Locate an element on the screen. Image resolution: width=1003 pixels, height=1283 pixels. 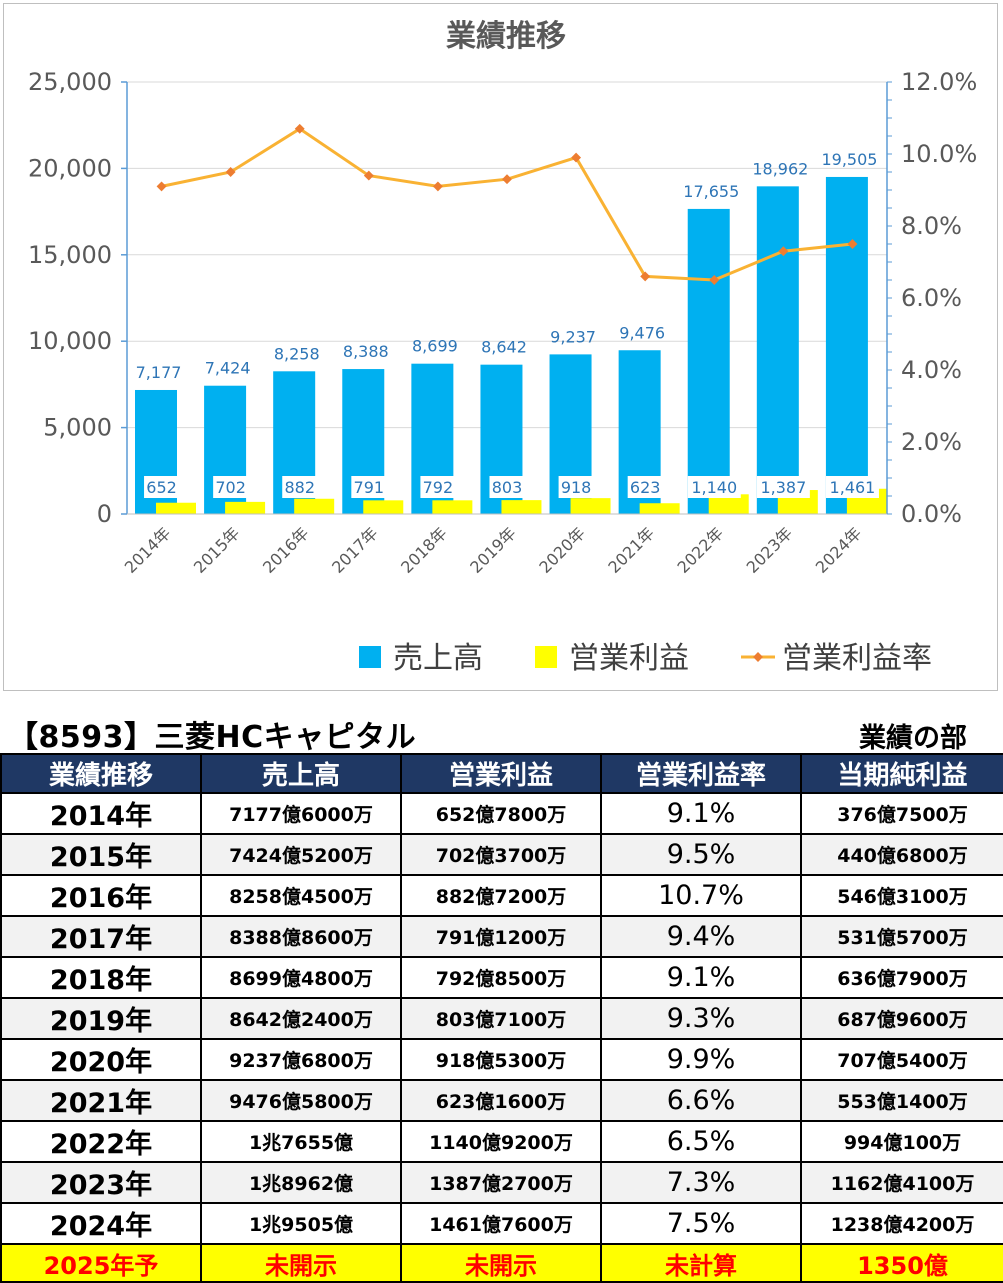
table-row: 2020年 9237億6800万 918億5300万 9.9% 707億5400万 is located at coordinates (501, 1059).